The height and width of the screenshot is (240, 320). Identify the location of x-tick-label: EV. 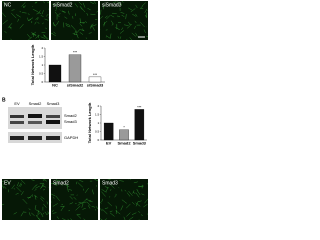
(109, 143).